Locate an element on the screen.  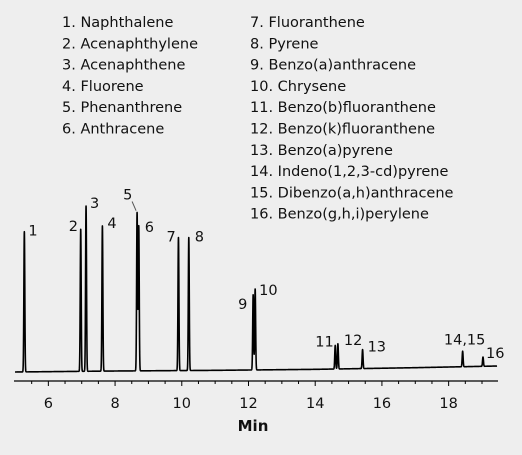
peak-label-5: 5 is located at coordinates (127, 196).